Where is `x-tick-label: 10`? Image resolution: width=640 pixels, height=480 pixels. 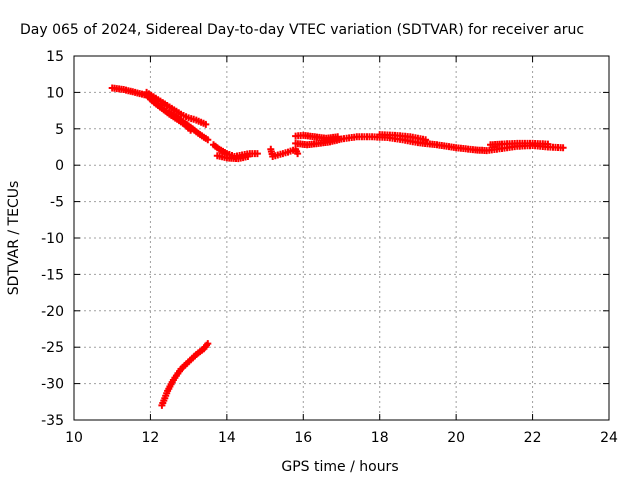
x-tick-label: 10 is located at coordinates (74, 438).